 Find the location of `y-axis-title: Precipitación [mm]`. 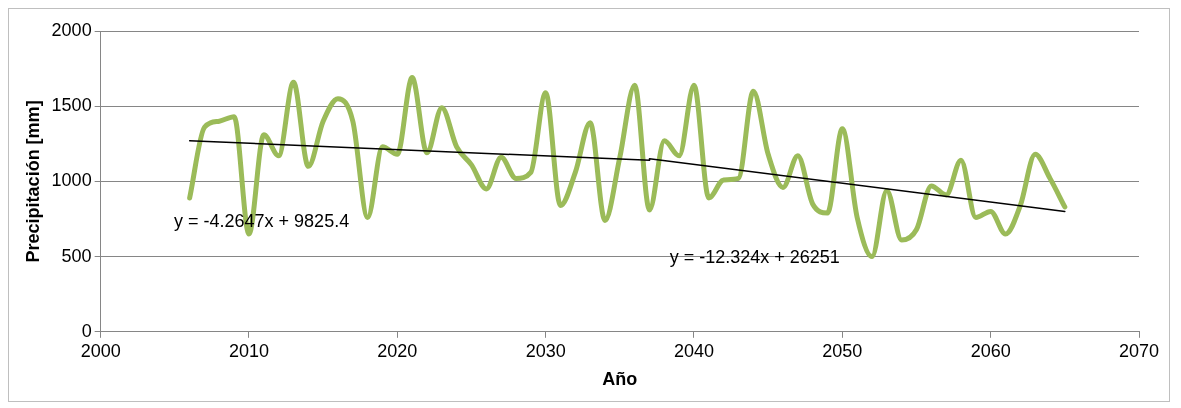

y-axis-title: Precipitación [mm] is located at coordinates (32, 181).